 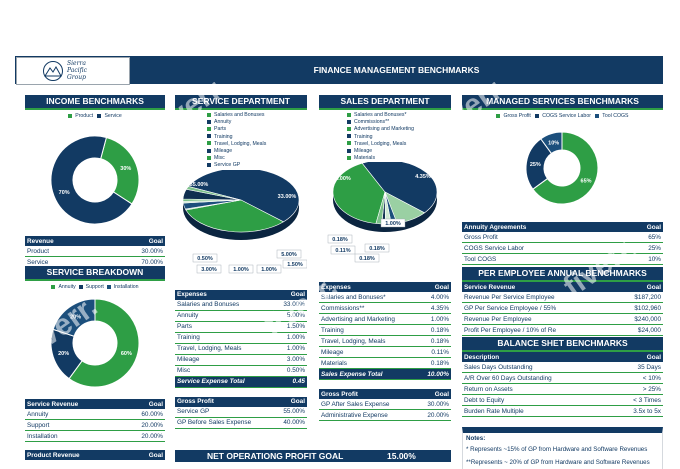 I want to click on row-value: 20.00%, so click(x=142, y=425).